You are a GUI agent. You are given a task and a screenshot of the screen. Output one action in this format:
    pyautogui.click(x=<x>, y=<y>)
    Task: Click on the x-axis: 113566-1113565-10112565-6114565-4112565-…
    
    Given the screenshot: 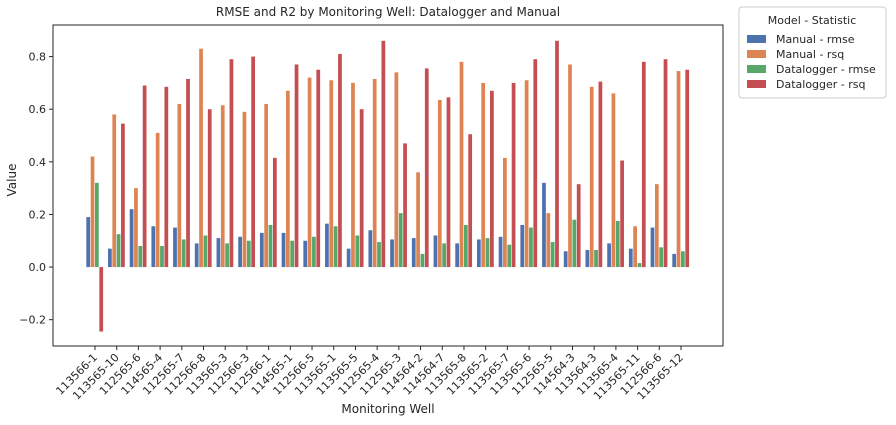 What is the action you would take?
    pyautogui.click(x=369, y=374)
    